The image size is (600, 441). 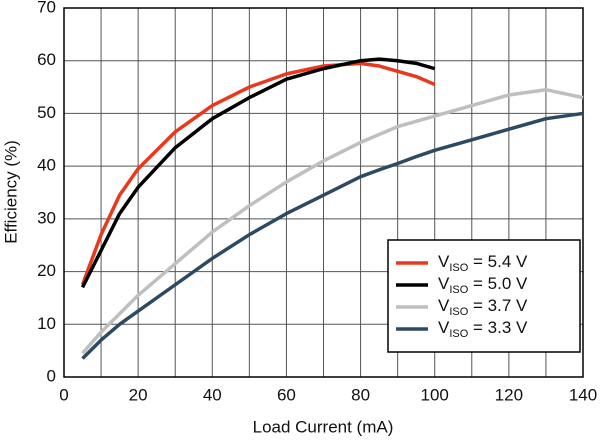 I want to click on x-tick-label: 20, so click(x=138, y=394).